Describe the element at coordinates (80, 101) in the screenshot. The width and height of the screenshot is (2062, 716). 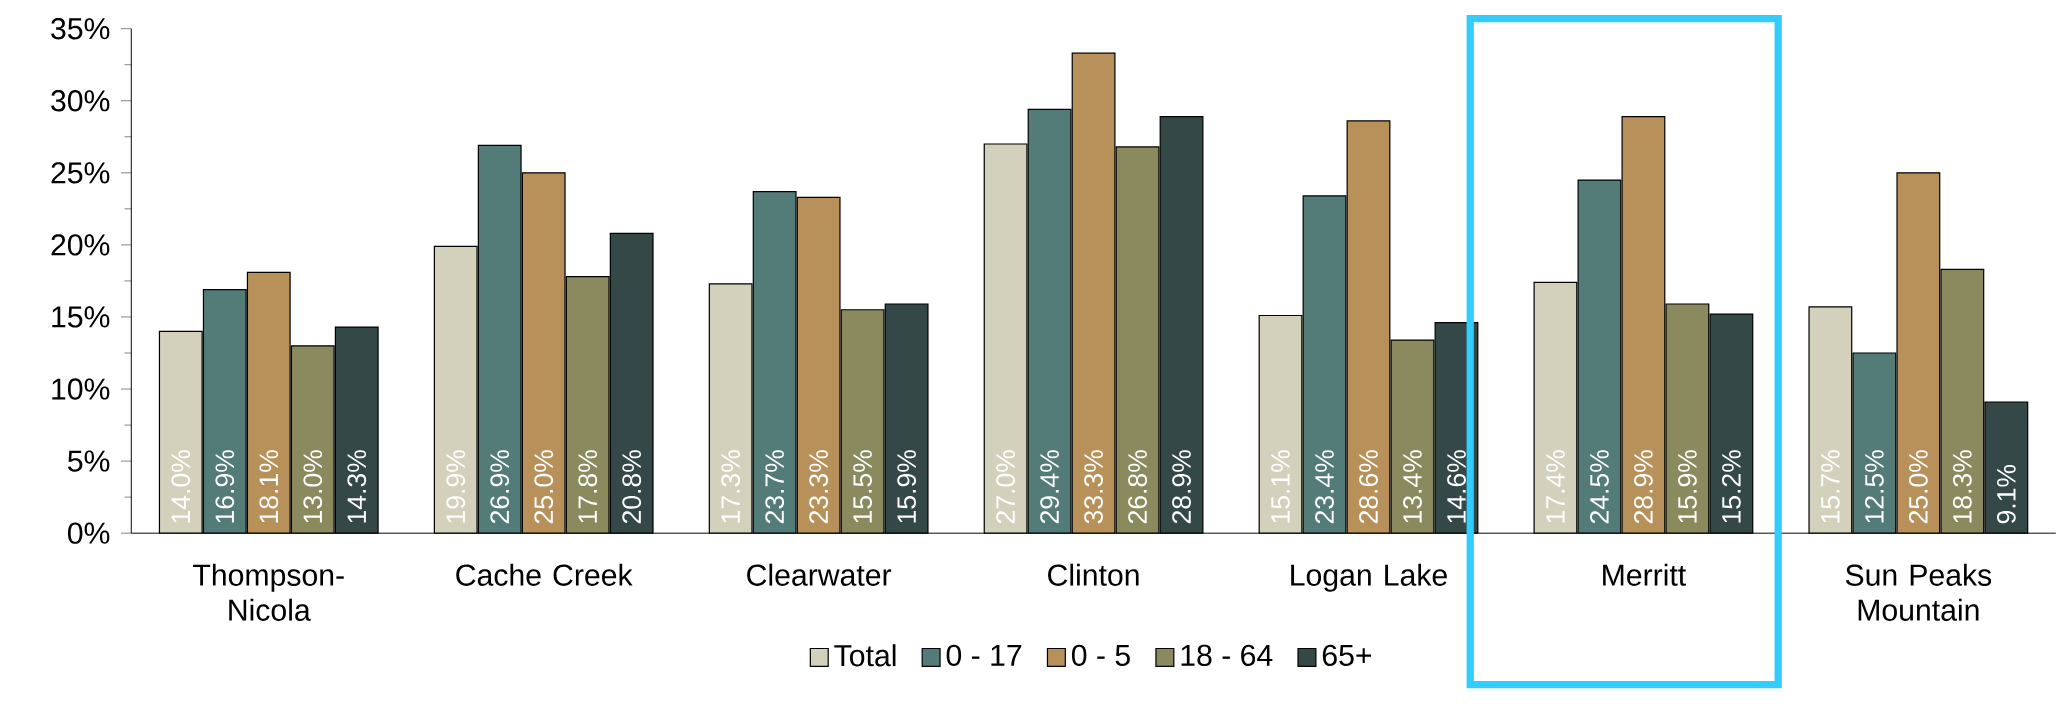
I see `y-tick-label: 30%` at that location.